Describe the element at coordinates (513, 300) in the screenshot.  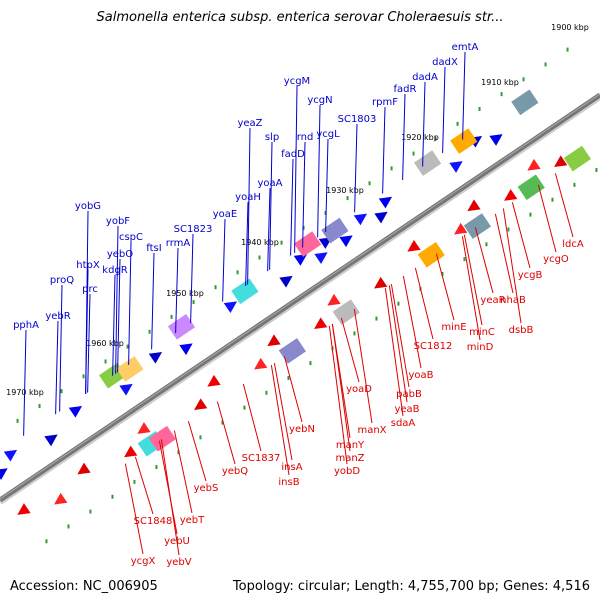
I see `gene-label-reverse: nhaB` at that location.